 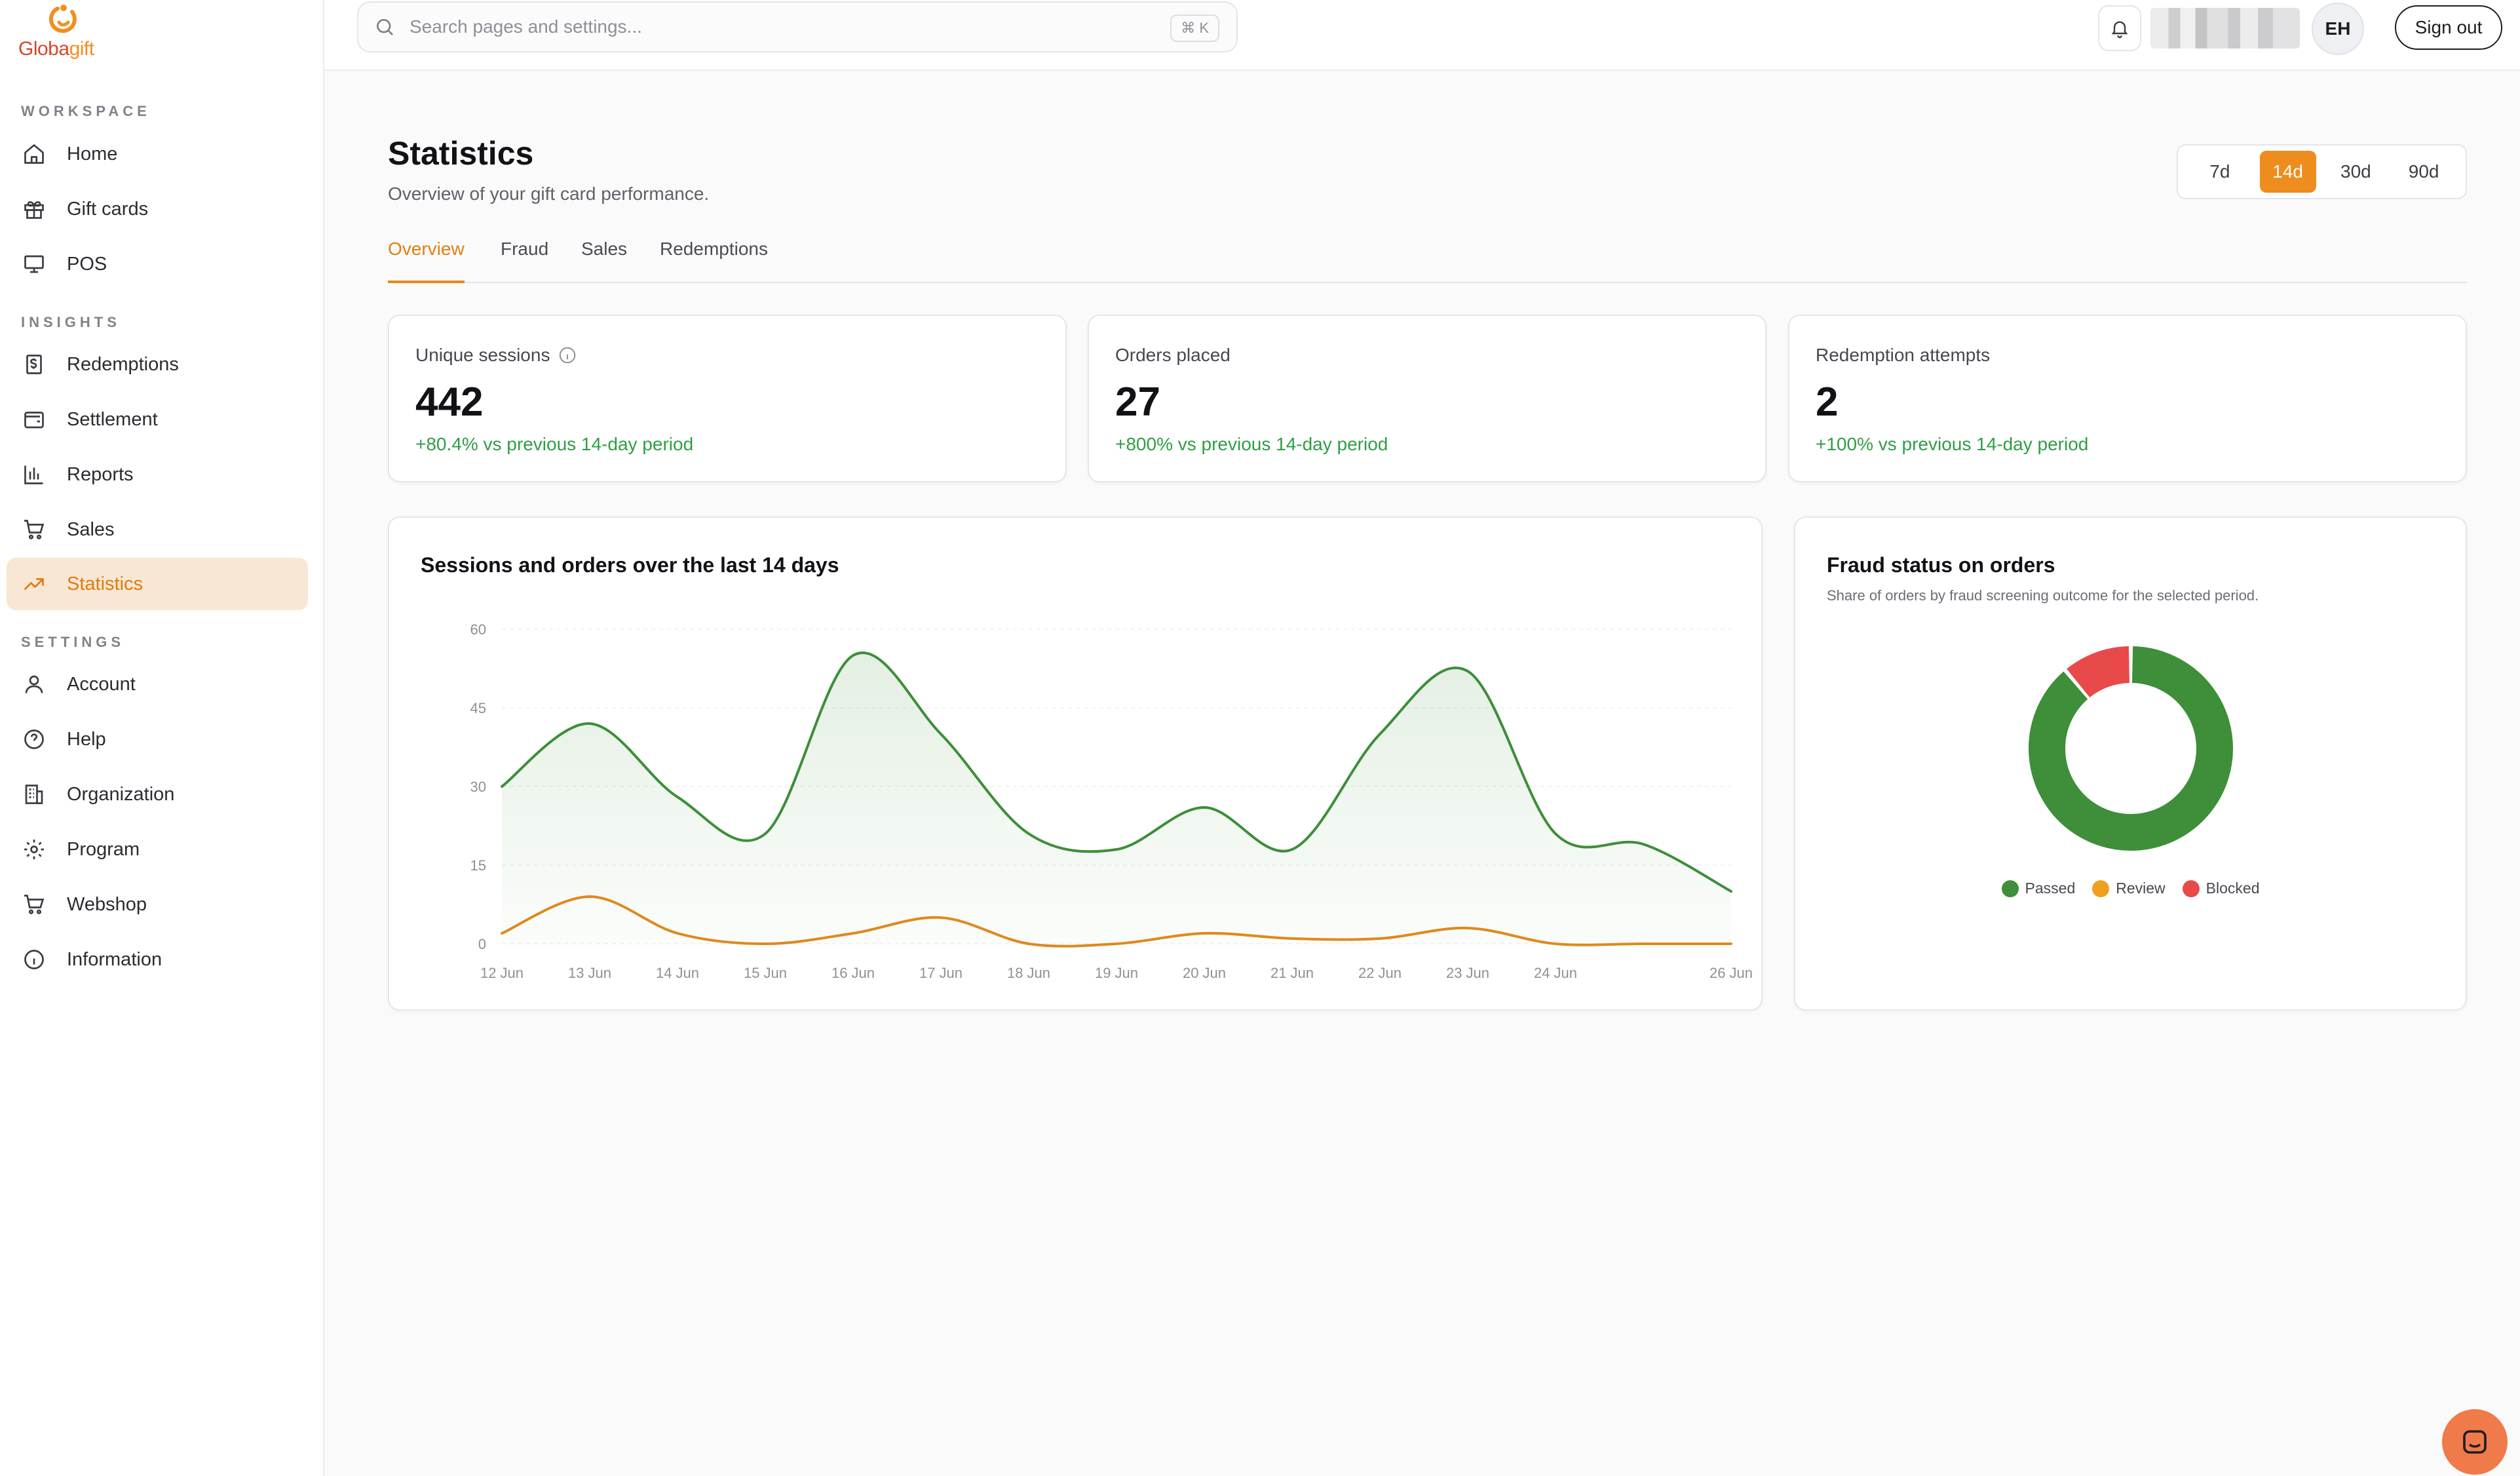 I want to click on help-circle-icon, so click(x=34, y=739).